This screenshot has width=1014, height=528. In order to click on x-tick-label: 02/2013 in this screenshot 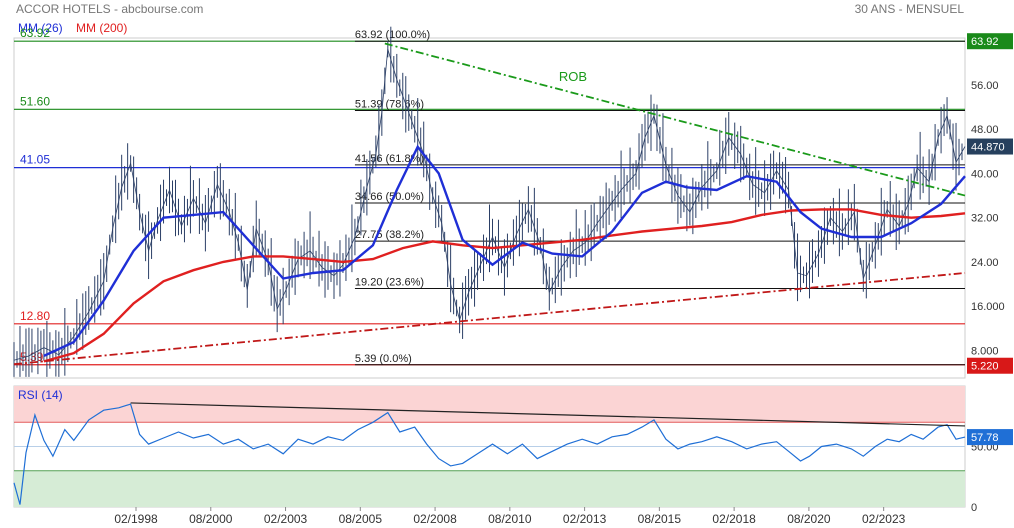, I will do `click(585, 519)`.